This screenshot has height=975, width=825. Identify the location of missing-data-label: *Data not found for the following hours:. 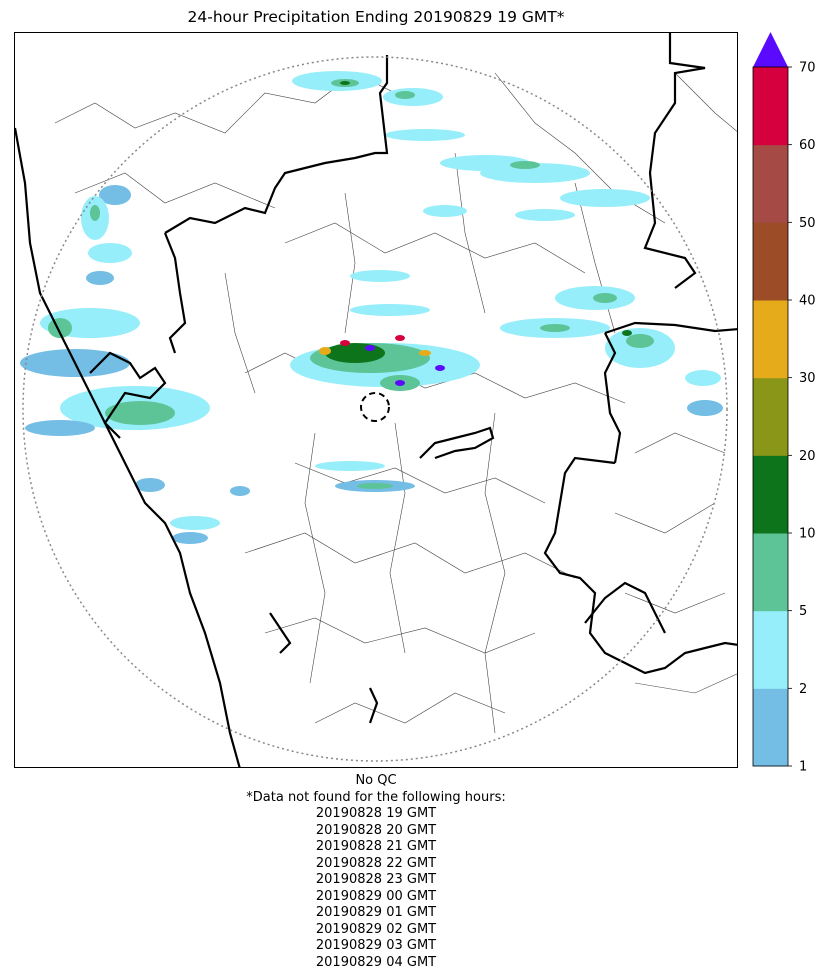
(376, 797).